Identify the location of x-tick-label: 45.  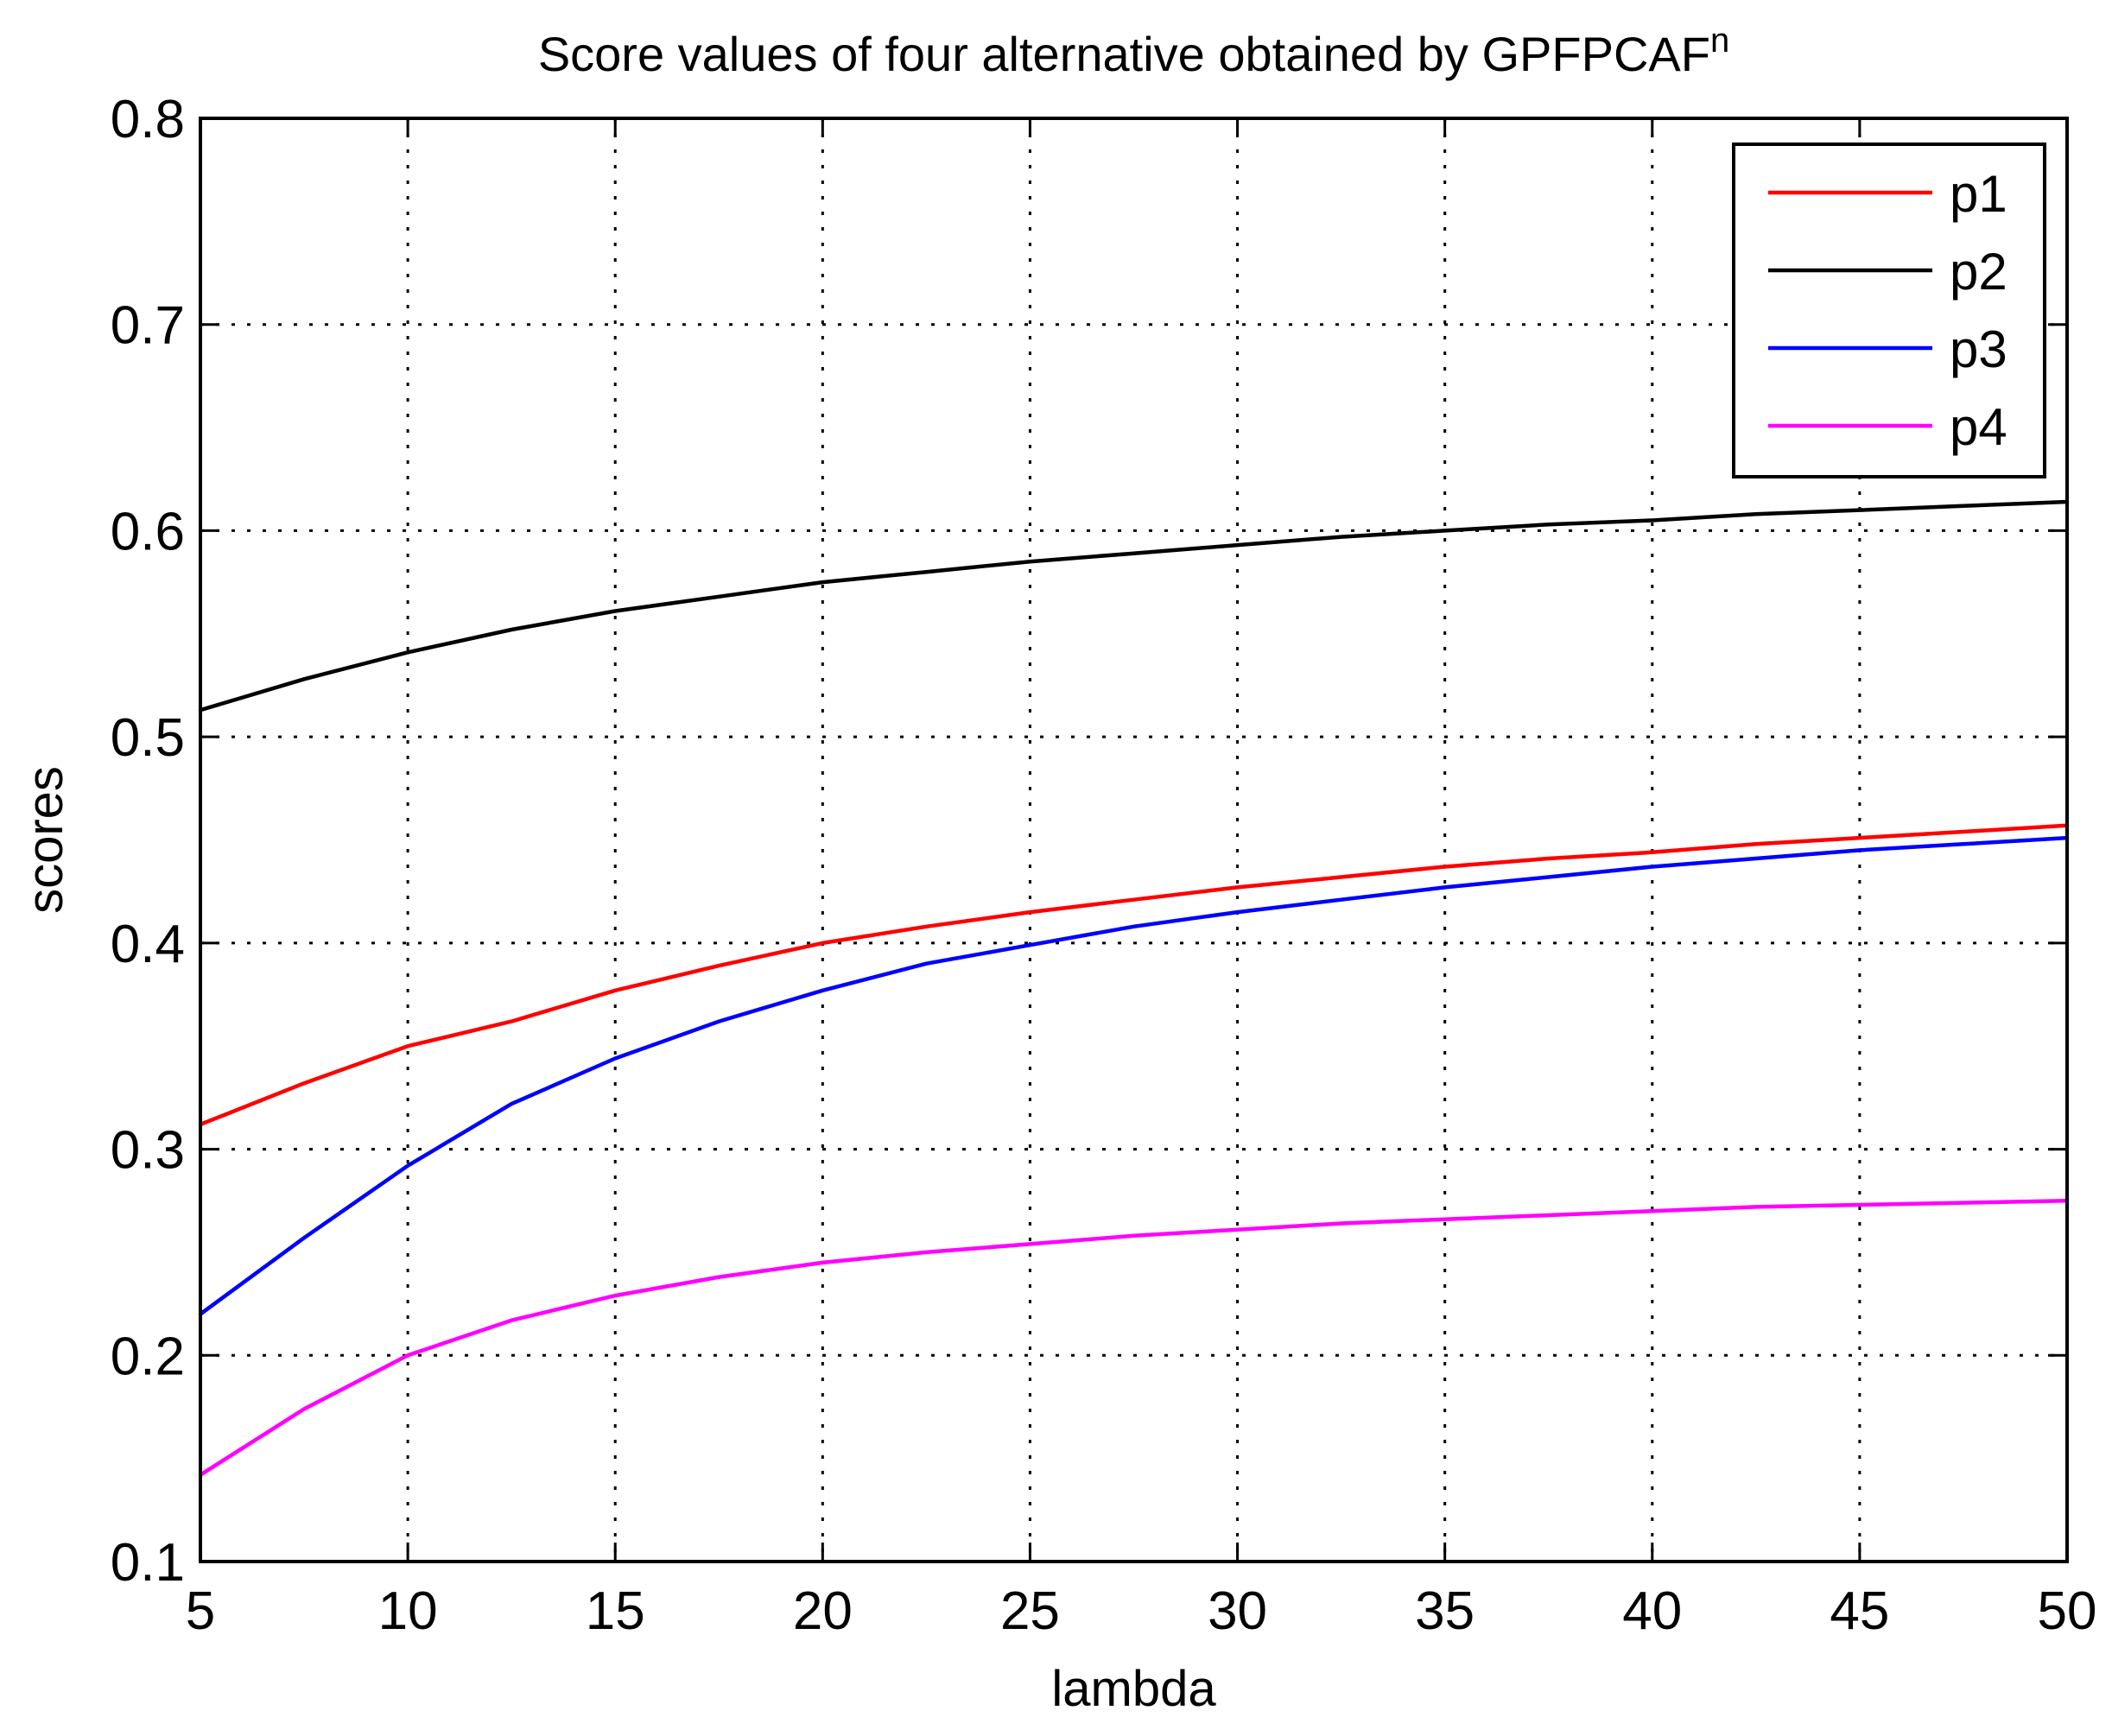
(1860, 1611).